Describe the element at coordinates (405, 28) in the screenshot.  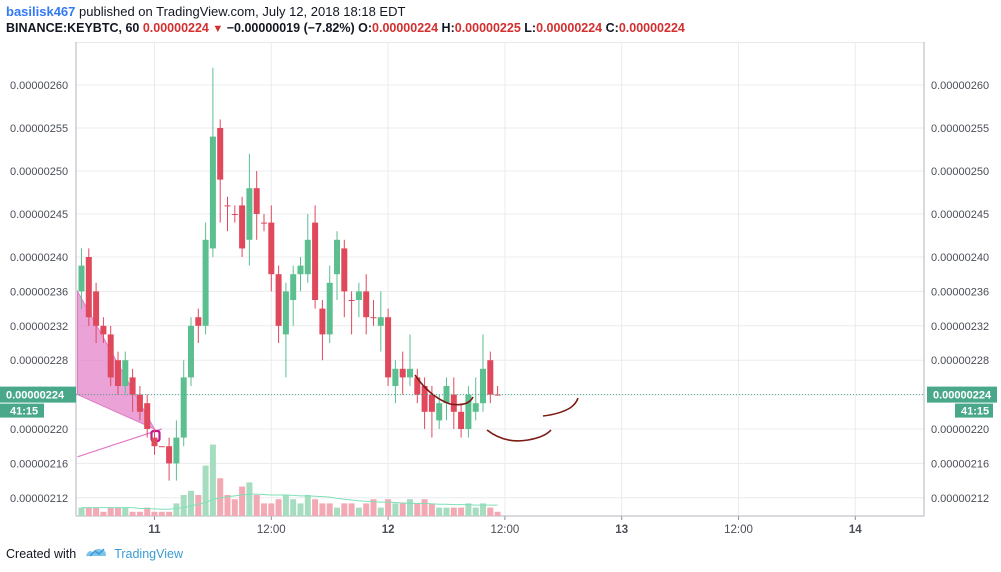
I see `open-value: 0.00000224` at that location.